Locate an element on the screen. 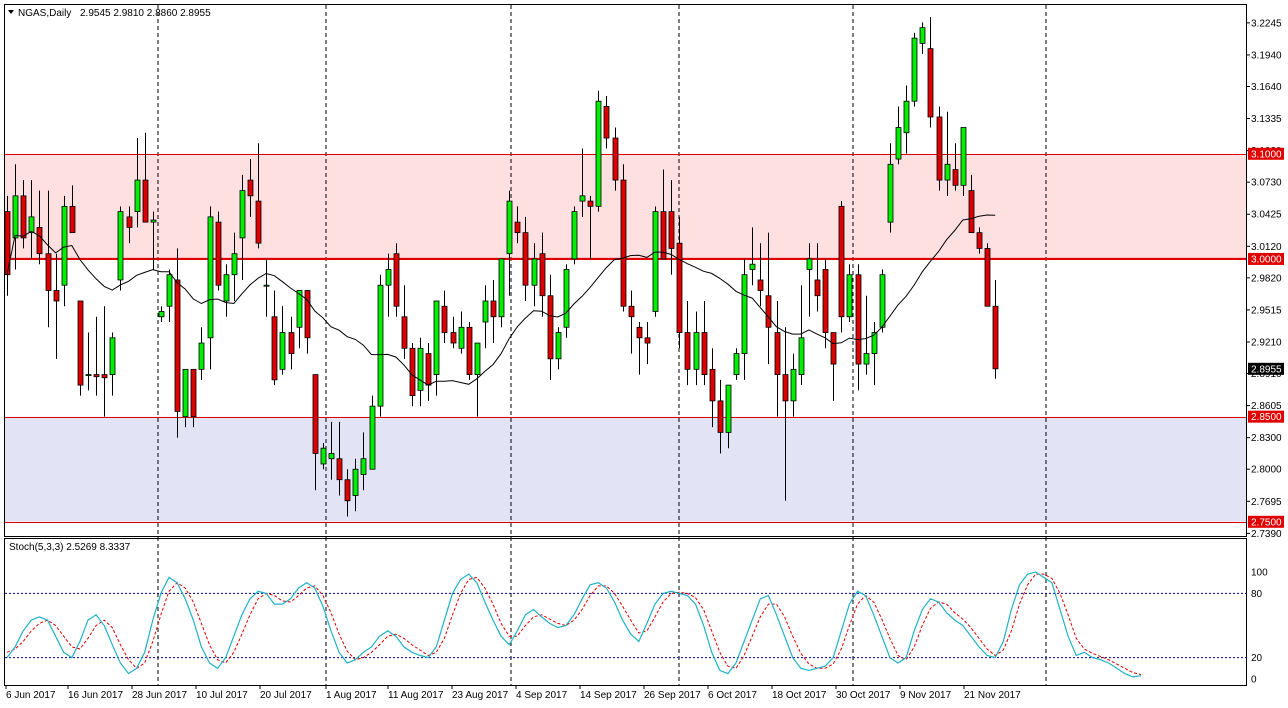 The height and width of the screenshot is (708, 1288). symbol-menu-arrow-icon is located at coordinates (11, 12).